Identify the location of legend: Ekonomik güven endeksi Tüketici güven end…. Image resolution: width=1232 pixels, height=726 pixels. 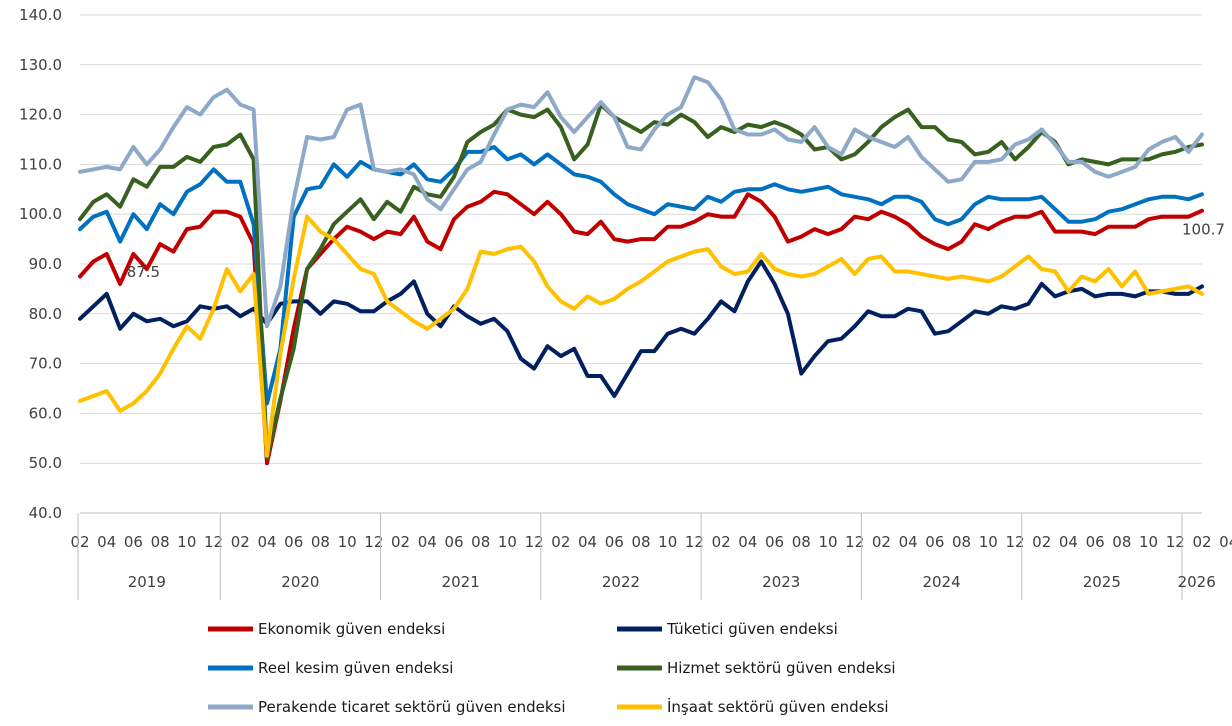
(552, 668).